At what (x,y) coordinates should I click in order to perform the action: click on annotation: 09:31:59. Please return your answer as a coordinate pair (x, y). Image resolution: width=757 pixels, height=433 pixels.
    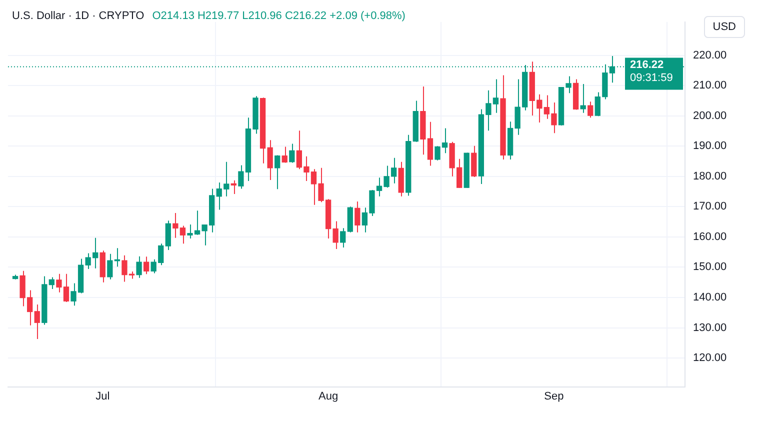
    Looking at the image, I should click on (651, 78).